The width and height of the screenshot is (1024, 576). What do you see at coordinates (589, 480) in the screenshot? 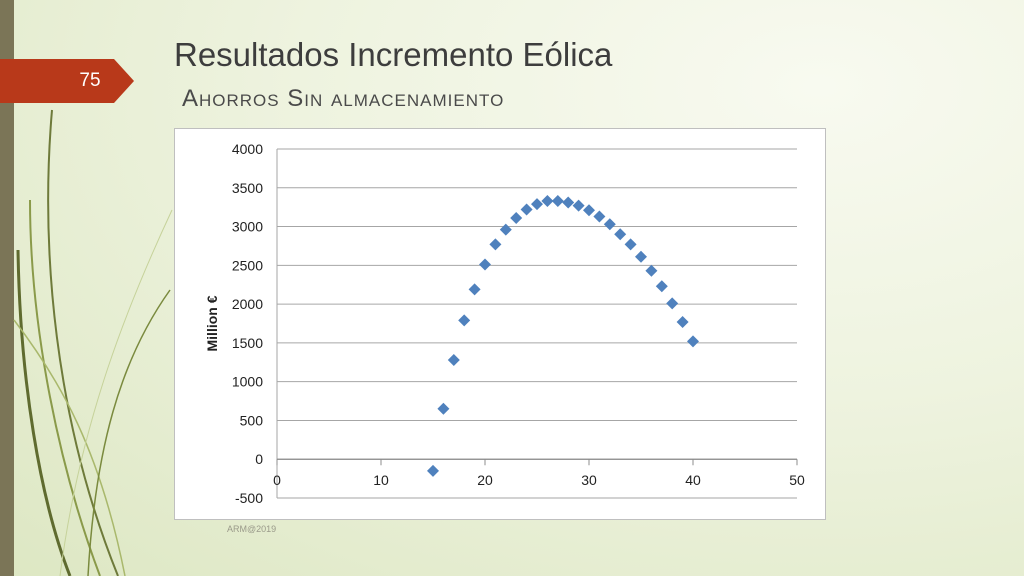
I see `x-tick-label: 30` at bounding box center [589, 480].